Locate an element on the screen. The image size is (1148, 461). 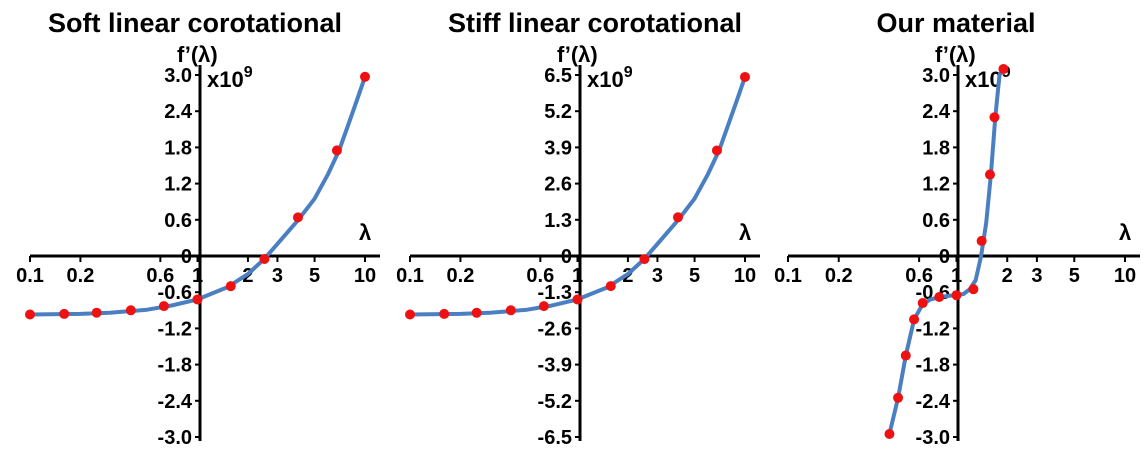
y-tick-label: 3.9 is located at coordinates (558, 148).